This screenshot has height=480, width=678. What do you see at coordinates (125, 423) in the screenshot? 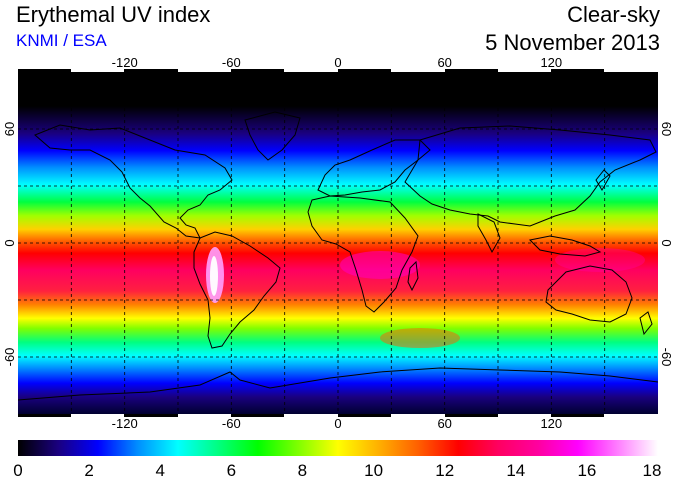
I see `lon-tick-bottom: -120` at bounding box center [125, 423].